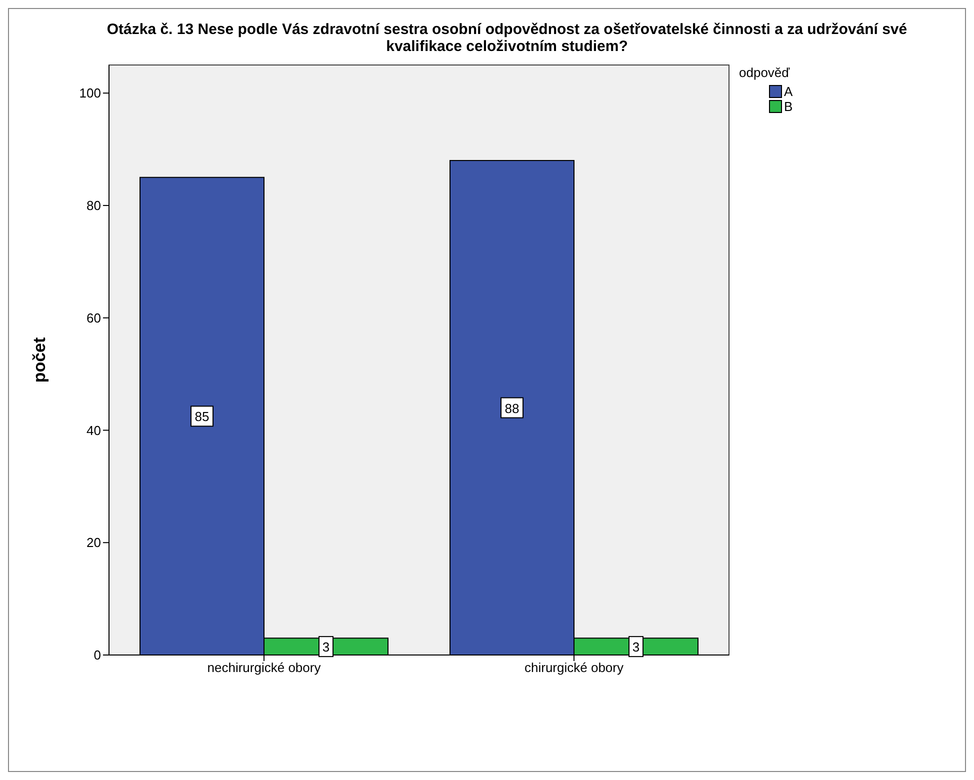  What do you see at coordinates (97, 655) in the screenshot?
I see `y-tick-label: 0` at bounding box center [97, 655].